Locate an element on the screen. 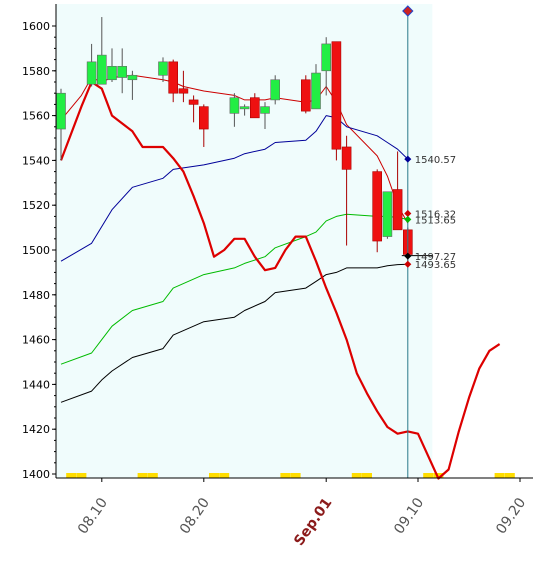  y-tick-label: 1420 is located at coordinates (36, 429).